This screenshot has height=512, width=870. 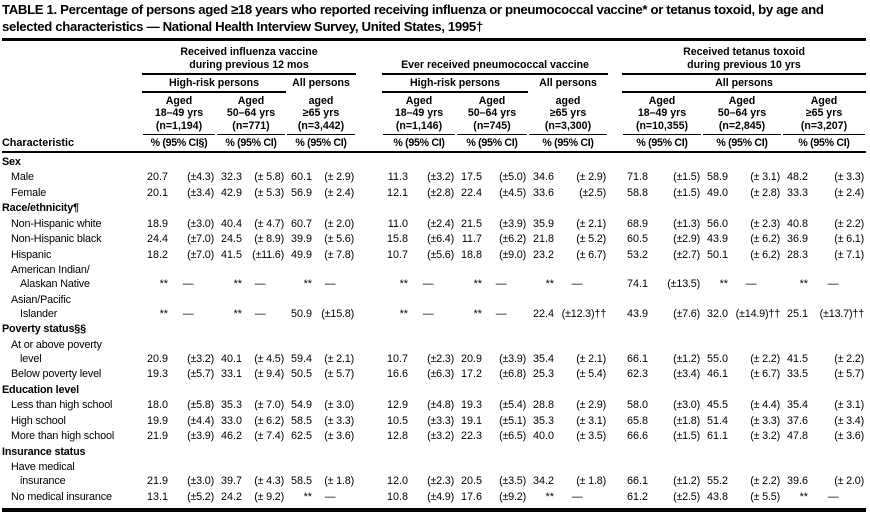 I want to click on data-cell: 58.9 (± 3.1), so click(x=742, y=178).